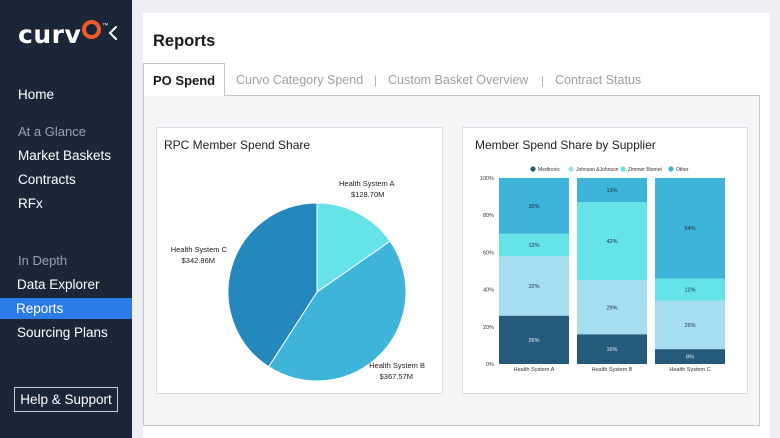 The image size is (780, 438). I want to click on tab-curvo-category-spend: Curvo Category Spend, so click(300, 80).